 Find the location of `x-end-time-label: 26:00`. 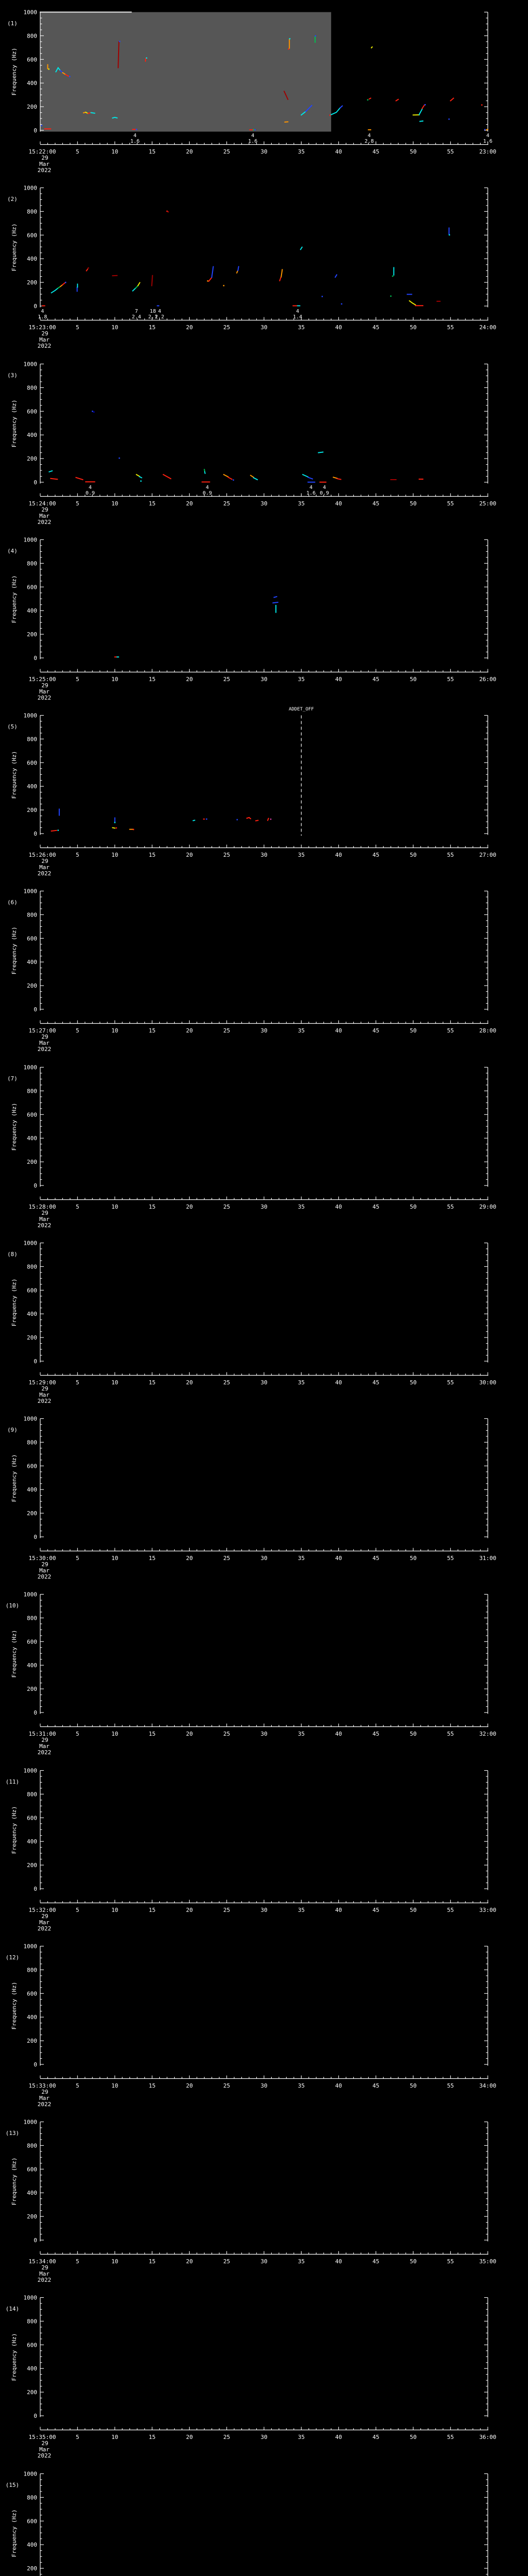

x-end-time-label: 26:00 is located at coordinates (487, 679).